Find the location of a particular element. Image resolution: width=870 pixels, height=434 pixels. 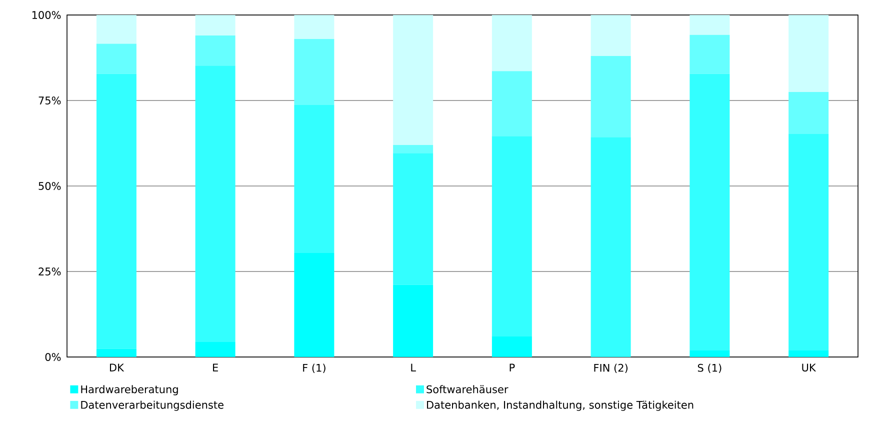

legend-label: Datenbanken, Instandhaltung, sonstige Tätigkeiten is located at coordinates (560, 405).